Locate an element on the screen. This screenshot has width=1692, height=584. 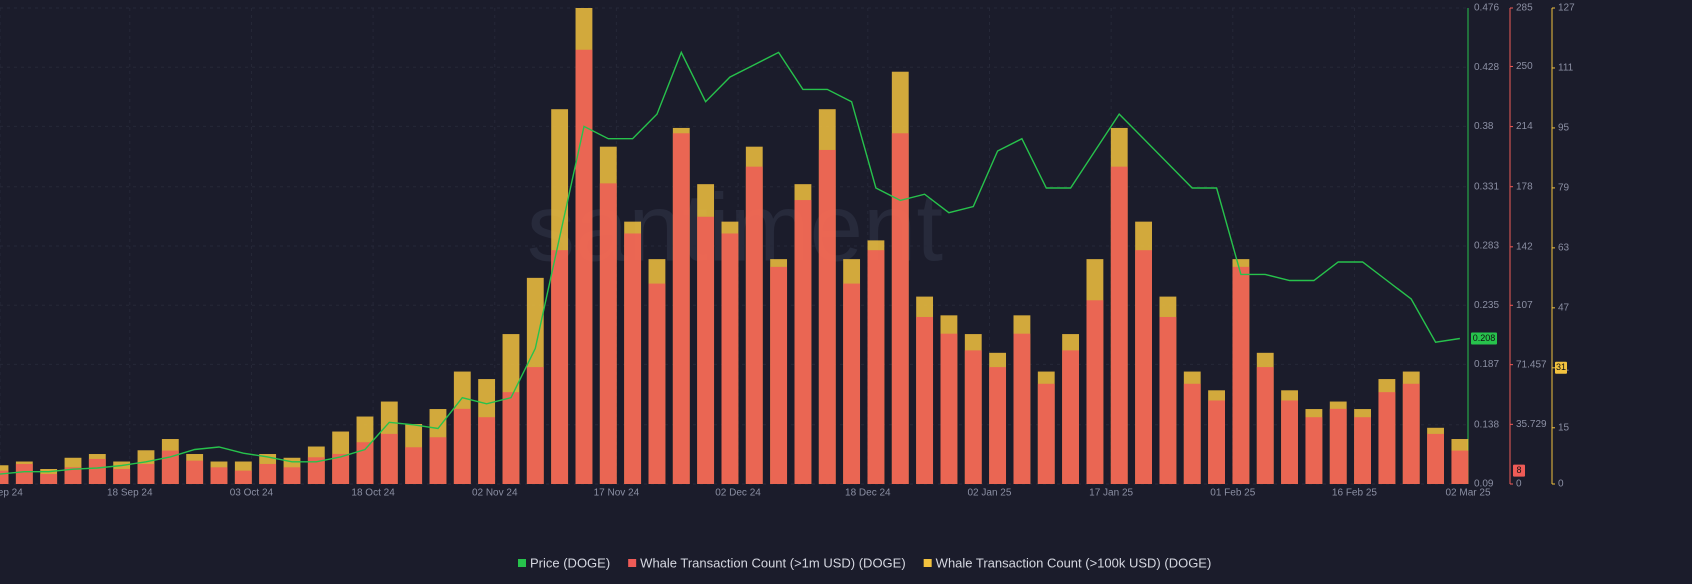
y-tick-label: 127 is located at coordinates (1566, 8).